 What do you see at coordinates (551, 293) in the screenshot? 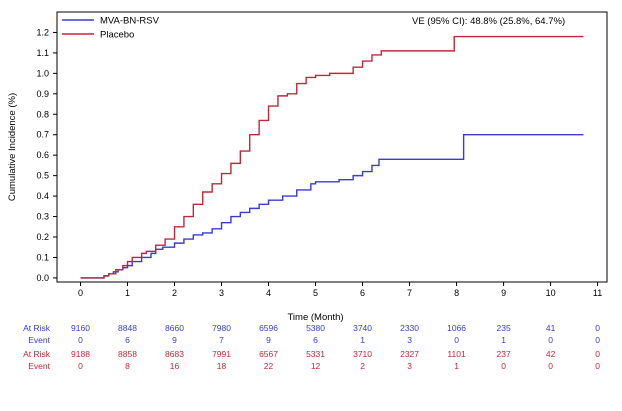
I see `x-tick-label: 10` at bounding box center [551, 293].